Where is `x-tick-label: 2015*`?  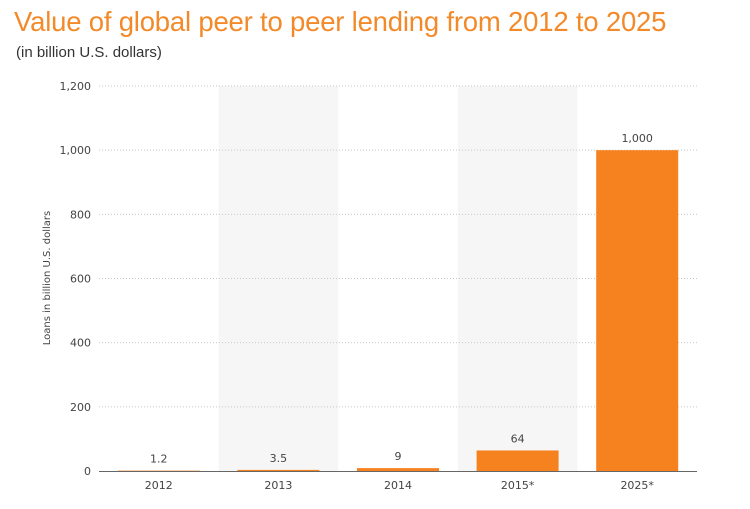 x-tick-label: 2015* is located at coordinates (518, 485).